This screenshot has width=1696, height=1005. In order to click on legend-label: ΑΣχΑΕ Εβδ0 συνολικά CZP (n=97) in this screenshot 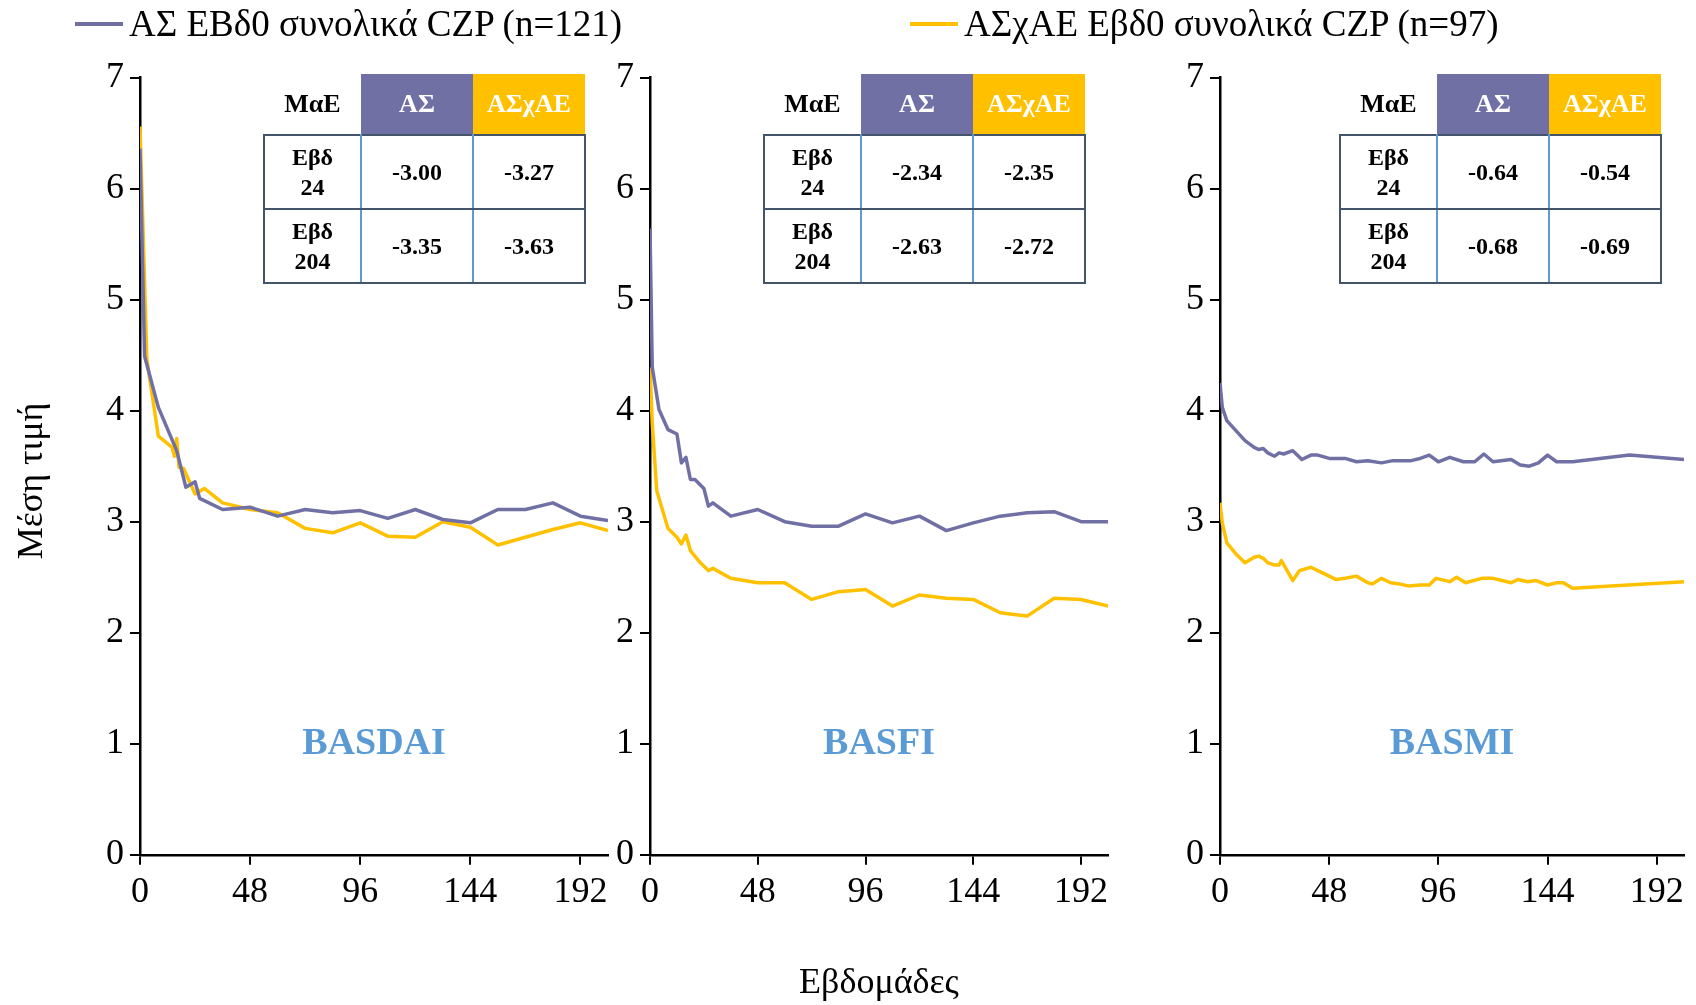, I will do `click(1231, 23)`.